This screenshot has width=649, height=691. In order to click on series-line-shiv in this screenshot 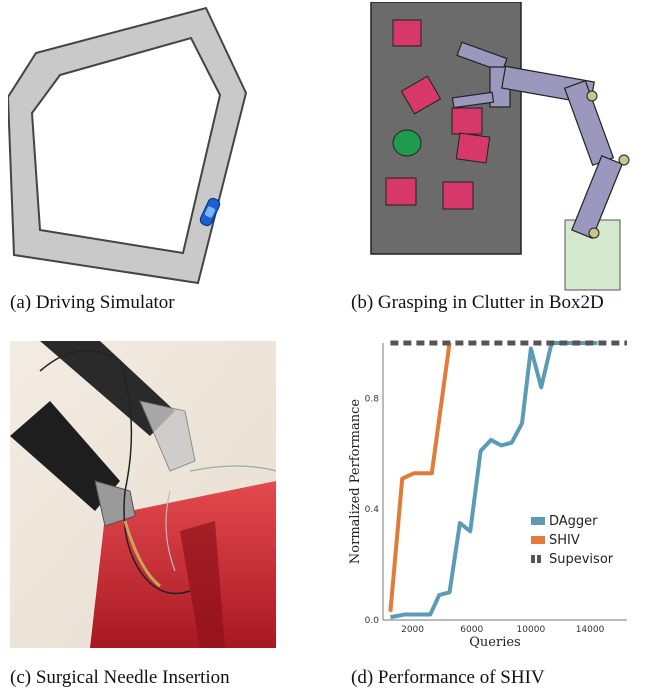, I will do `click(420, 477)`.